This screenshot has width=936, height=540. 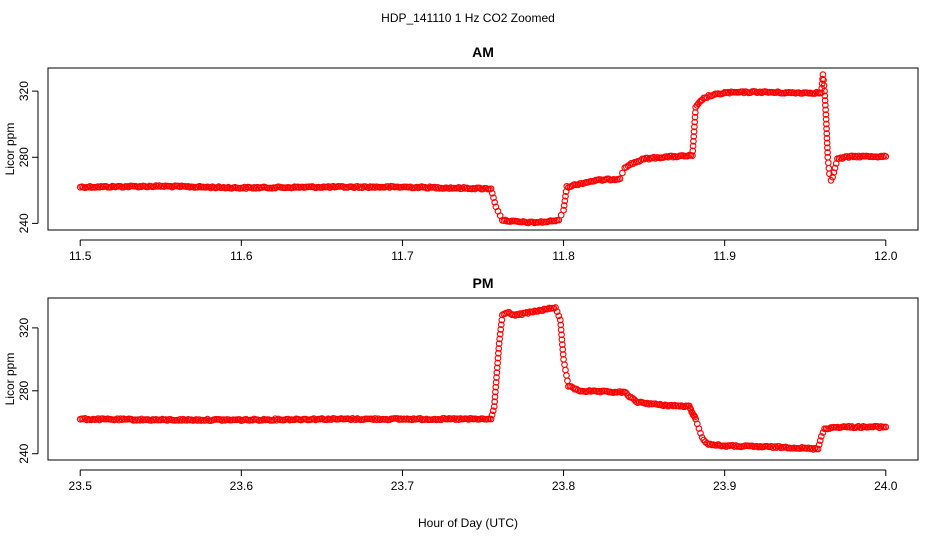 I want to click on y-tick-label-pm-1: 280, so click(x=24, y=390).